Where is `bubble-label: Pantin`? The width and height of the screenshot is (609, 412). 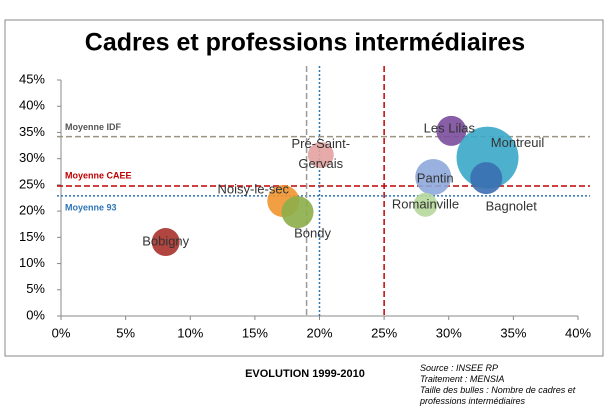
bubble-label: Pantin is located at coordinates (435, 177).